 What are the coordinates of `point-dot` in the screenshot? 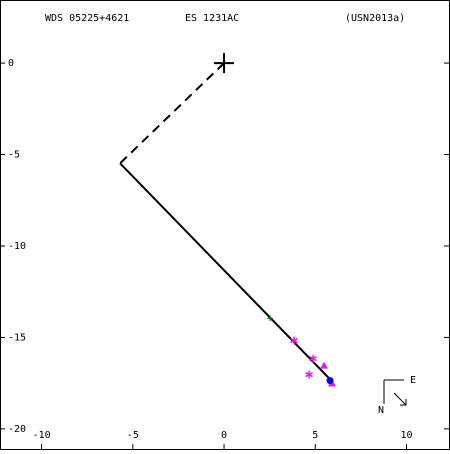 It's located at (330, 381).